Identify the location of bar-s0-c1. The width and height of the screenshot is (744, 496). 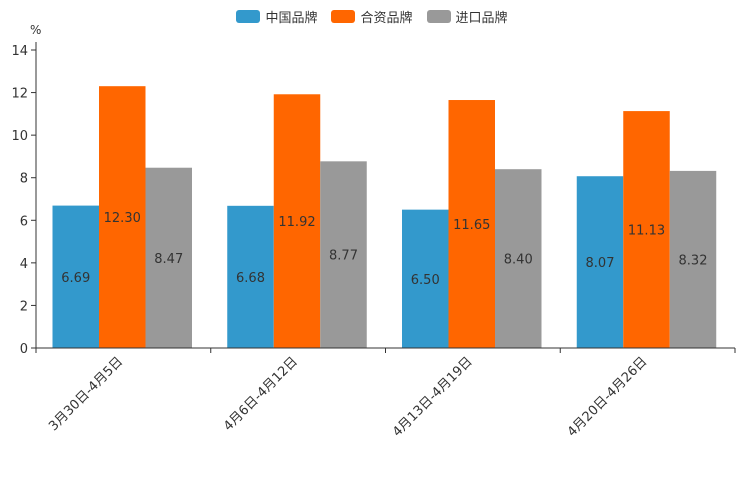
(250, 276).